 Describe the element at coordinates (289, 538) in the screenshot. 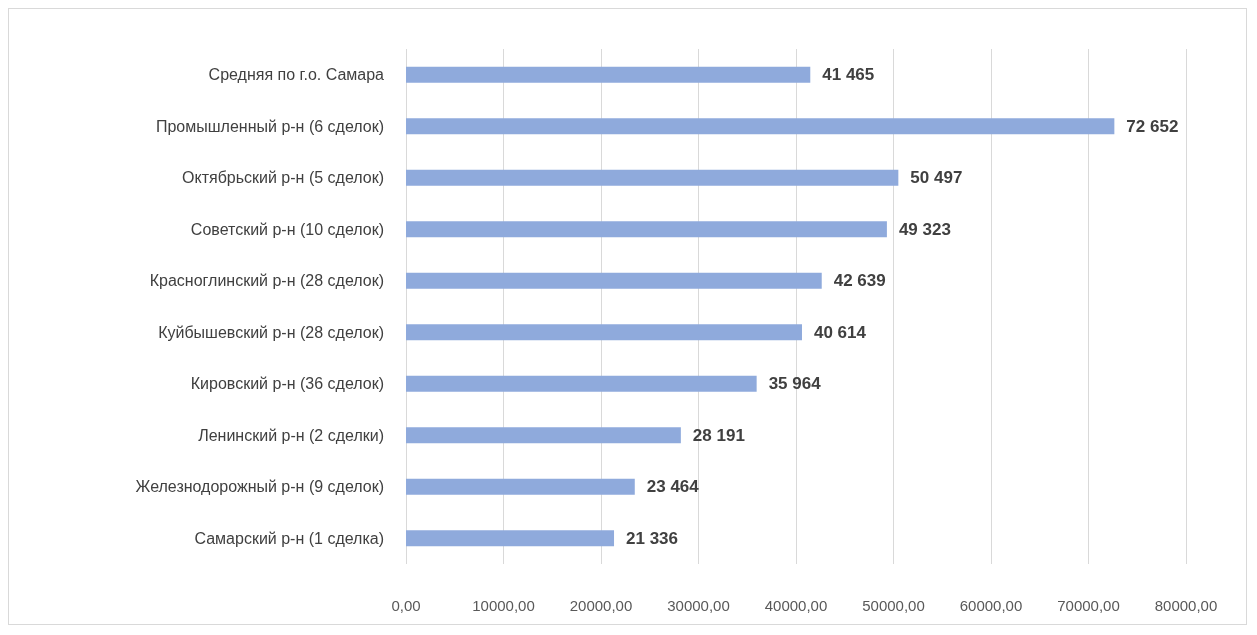

I see `y-tick-label: Самарский р-н (1 сделка)` at that location.